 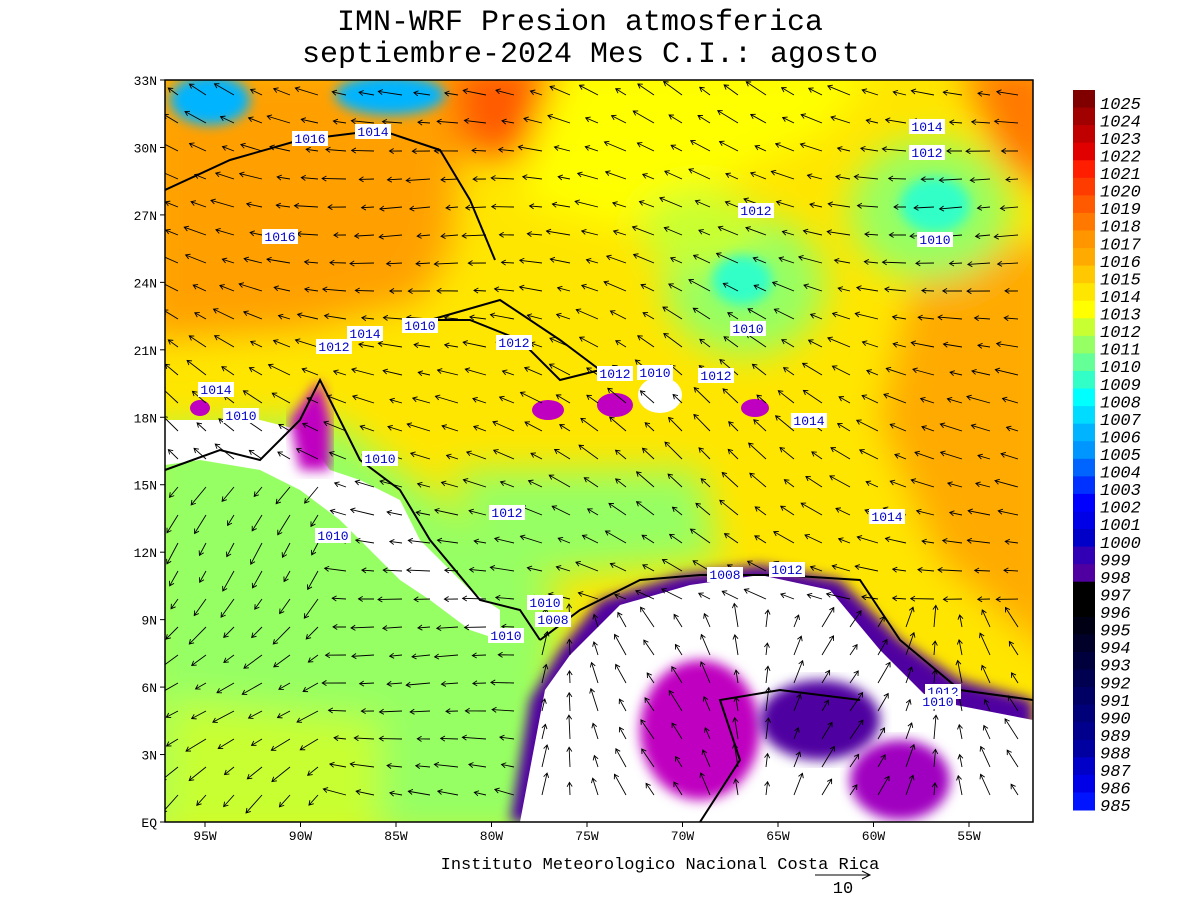 I want to click on colorbar-label: 1002, so click(x=1120, y=509).